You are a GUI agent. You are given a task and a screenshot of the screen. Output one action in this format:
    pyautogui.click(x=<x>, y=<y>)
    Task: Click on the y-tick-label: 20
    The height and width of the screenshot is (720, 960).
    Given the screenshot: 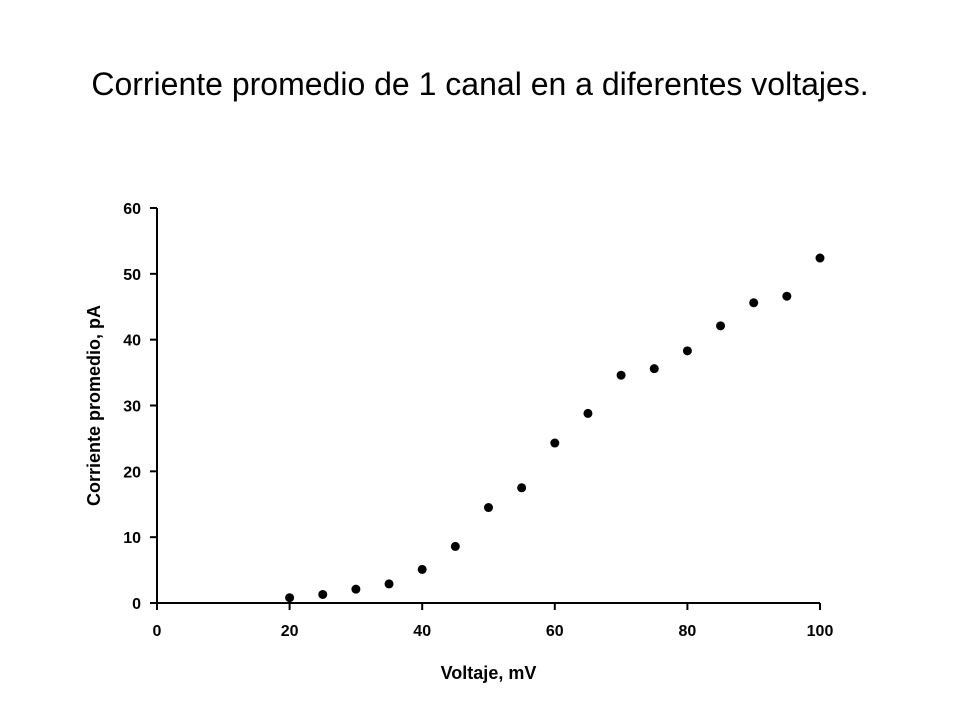 What is the action you would take?
    pyautogui.click(x=132, y=472)
    